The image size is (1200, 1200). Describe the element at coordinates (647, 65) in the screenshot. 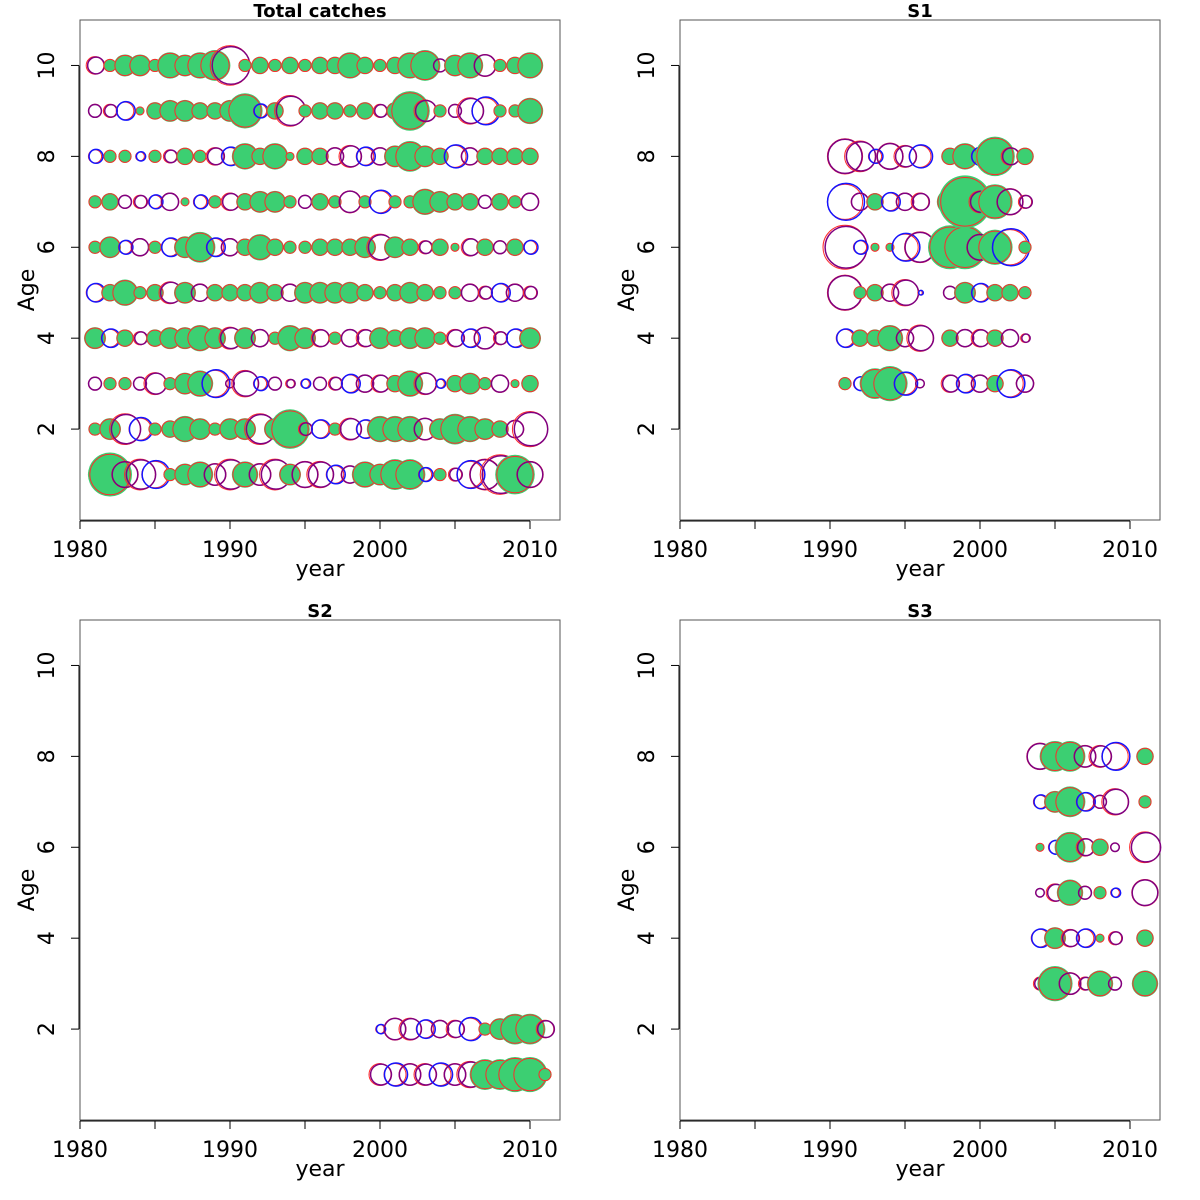

I see `y-tick-label: 10` at that location.